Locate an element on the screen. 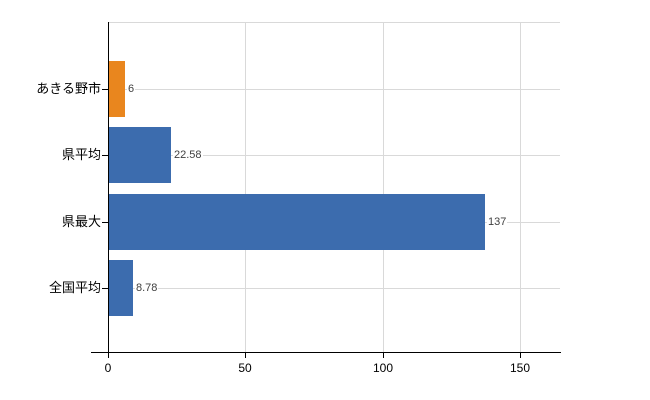  x-tick-label: 0 is located at coordinates (108, 368).